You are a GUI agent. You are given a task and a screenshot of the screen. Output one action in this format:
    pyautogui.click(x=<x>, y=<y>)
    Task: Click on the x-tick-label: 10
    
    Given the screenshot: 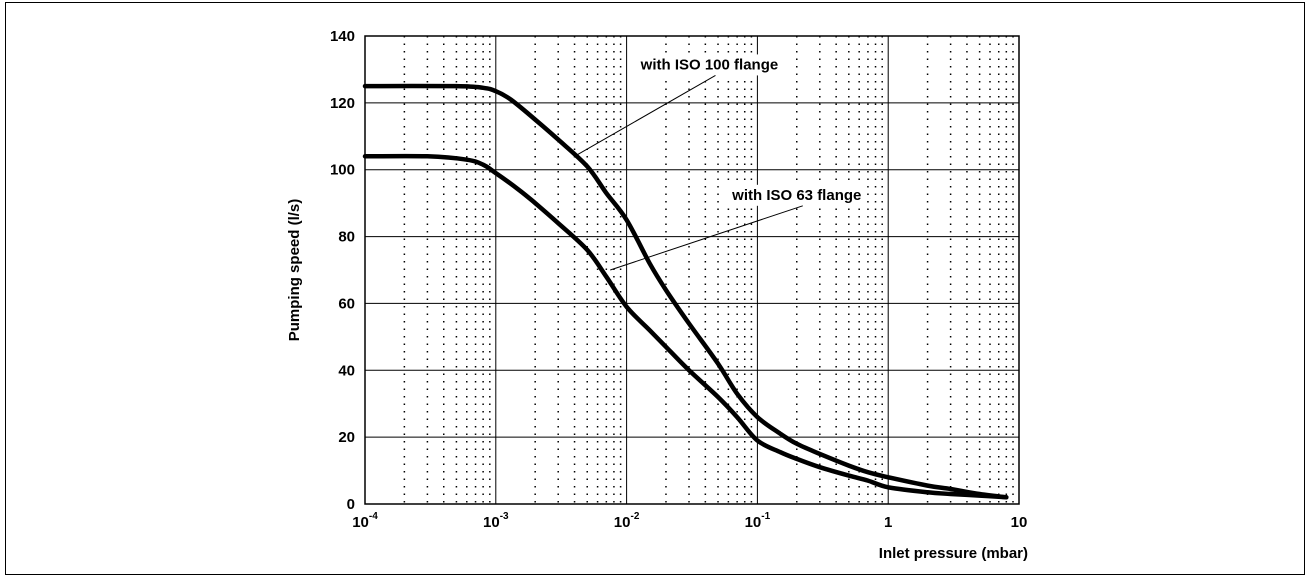 What is the action you would take?
    pyautogui.click(x=1019, y=522)
    